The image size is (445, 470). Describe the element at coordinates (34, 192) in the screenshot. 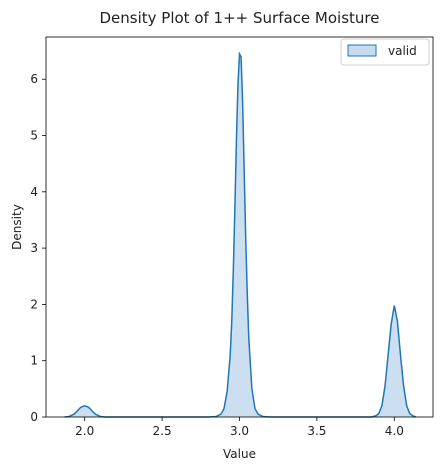

I see `y-tick-label: 4` at that location.